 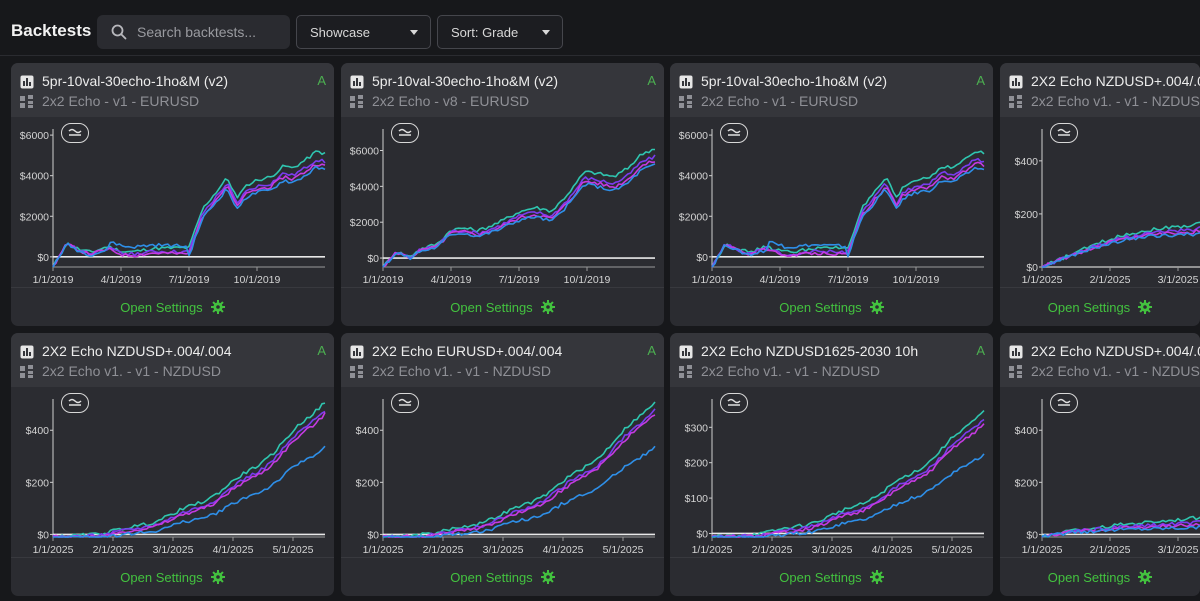 I want to click on card-title: 2X2 Echo NZDUSD1625-2030 10h, so click(x=810, y=351).